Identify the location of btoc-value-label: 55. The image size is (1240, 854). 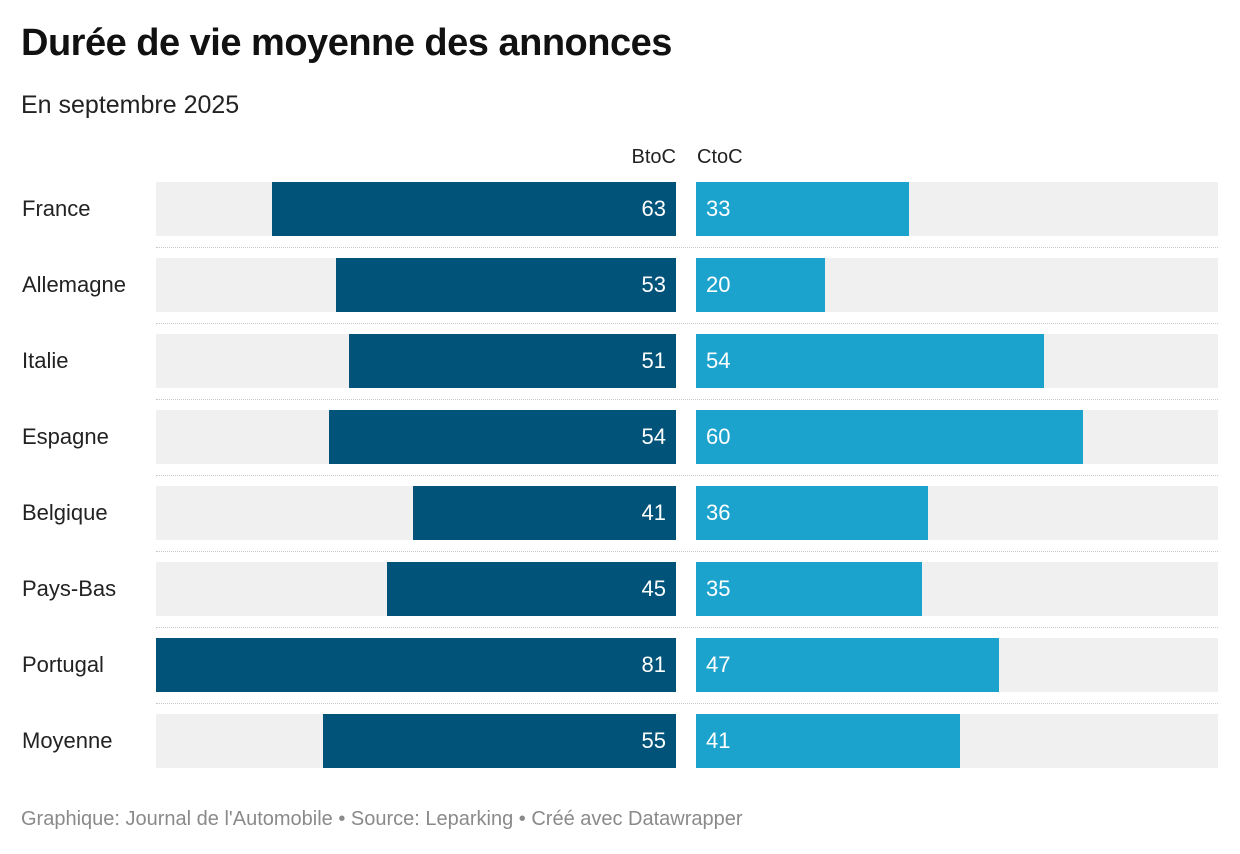
(653, 740).